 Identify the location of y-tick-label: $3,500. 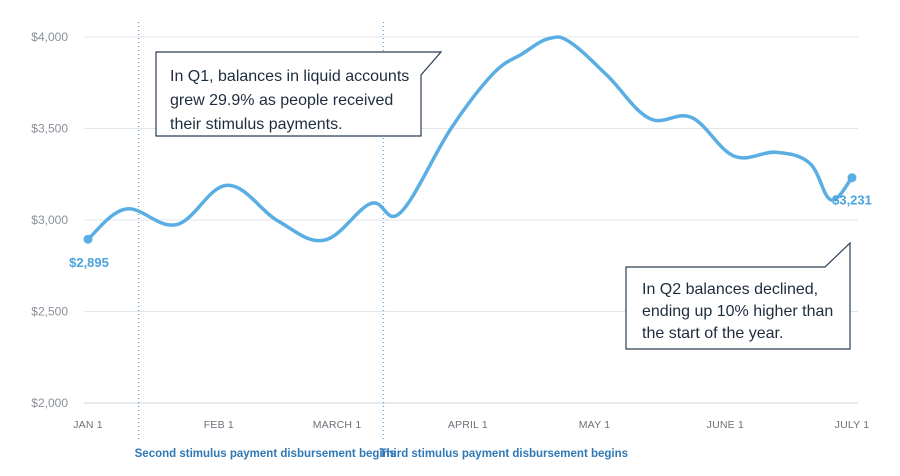
(49, 129).